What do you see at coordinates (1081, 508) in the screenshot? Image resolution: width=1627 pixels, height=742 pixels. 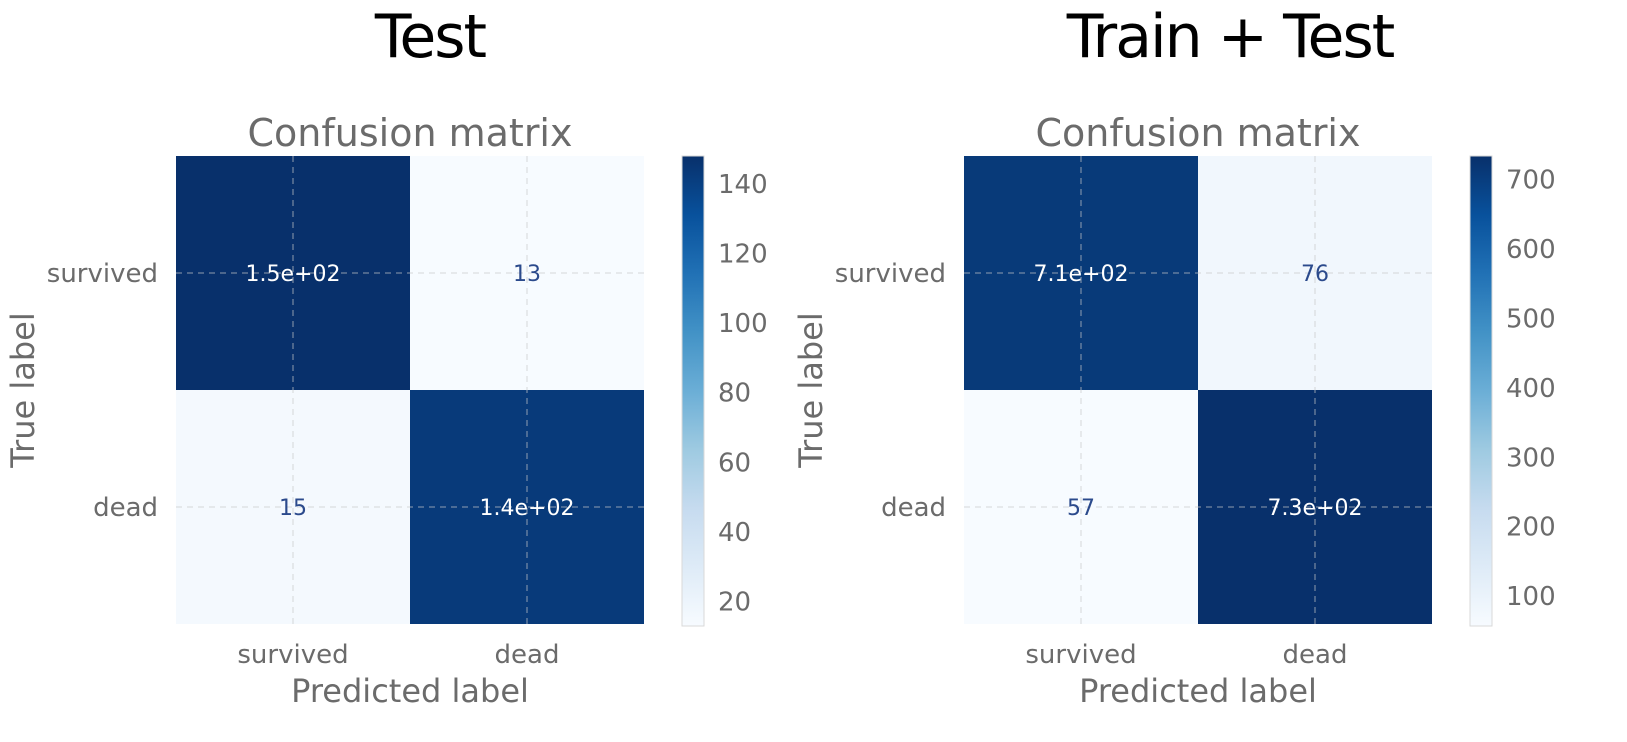 I see `cell-value-label: 57` at bounding box center [1081, 508].